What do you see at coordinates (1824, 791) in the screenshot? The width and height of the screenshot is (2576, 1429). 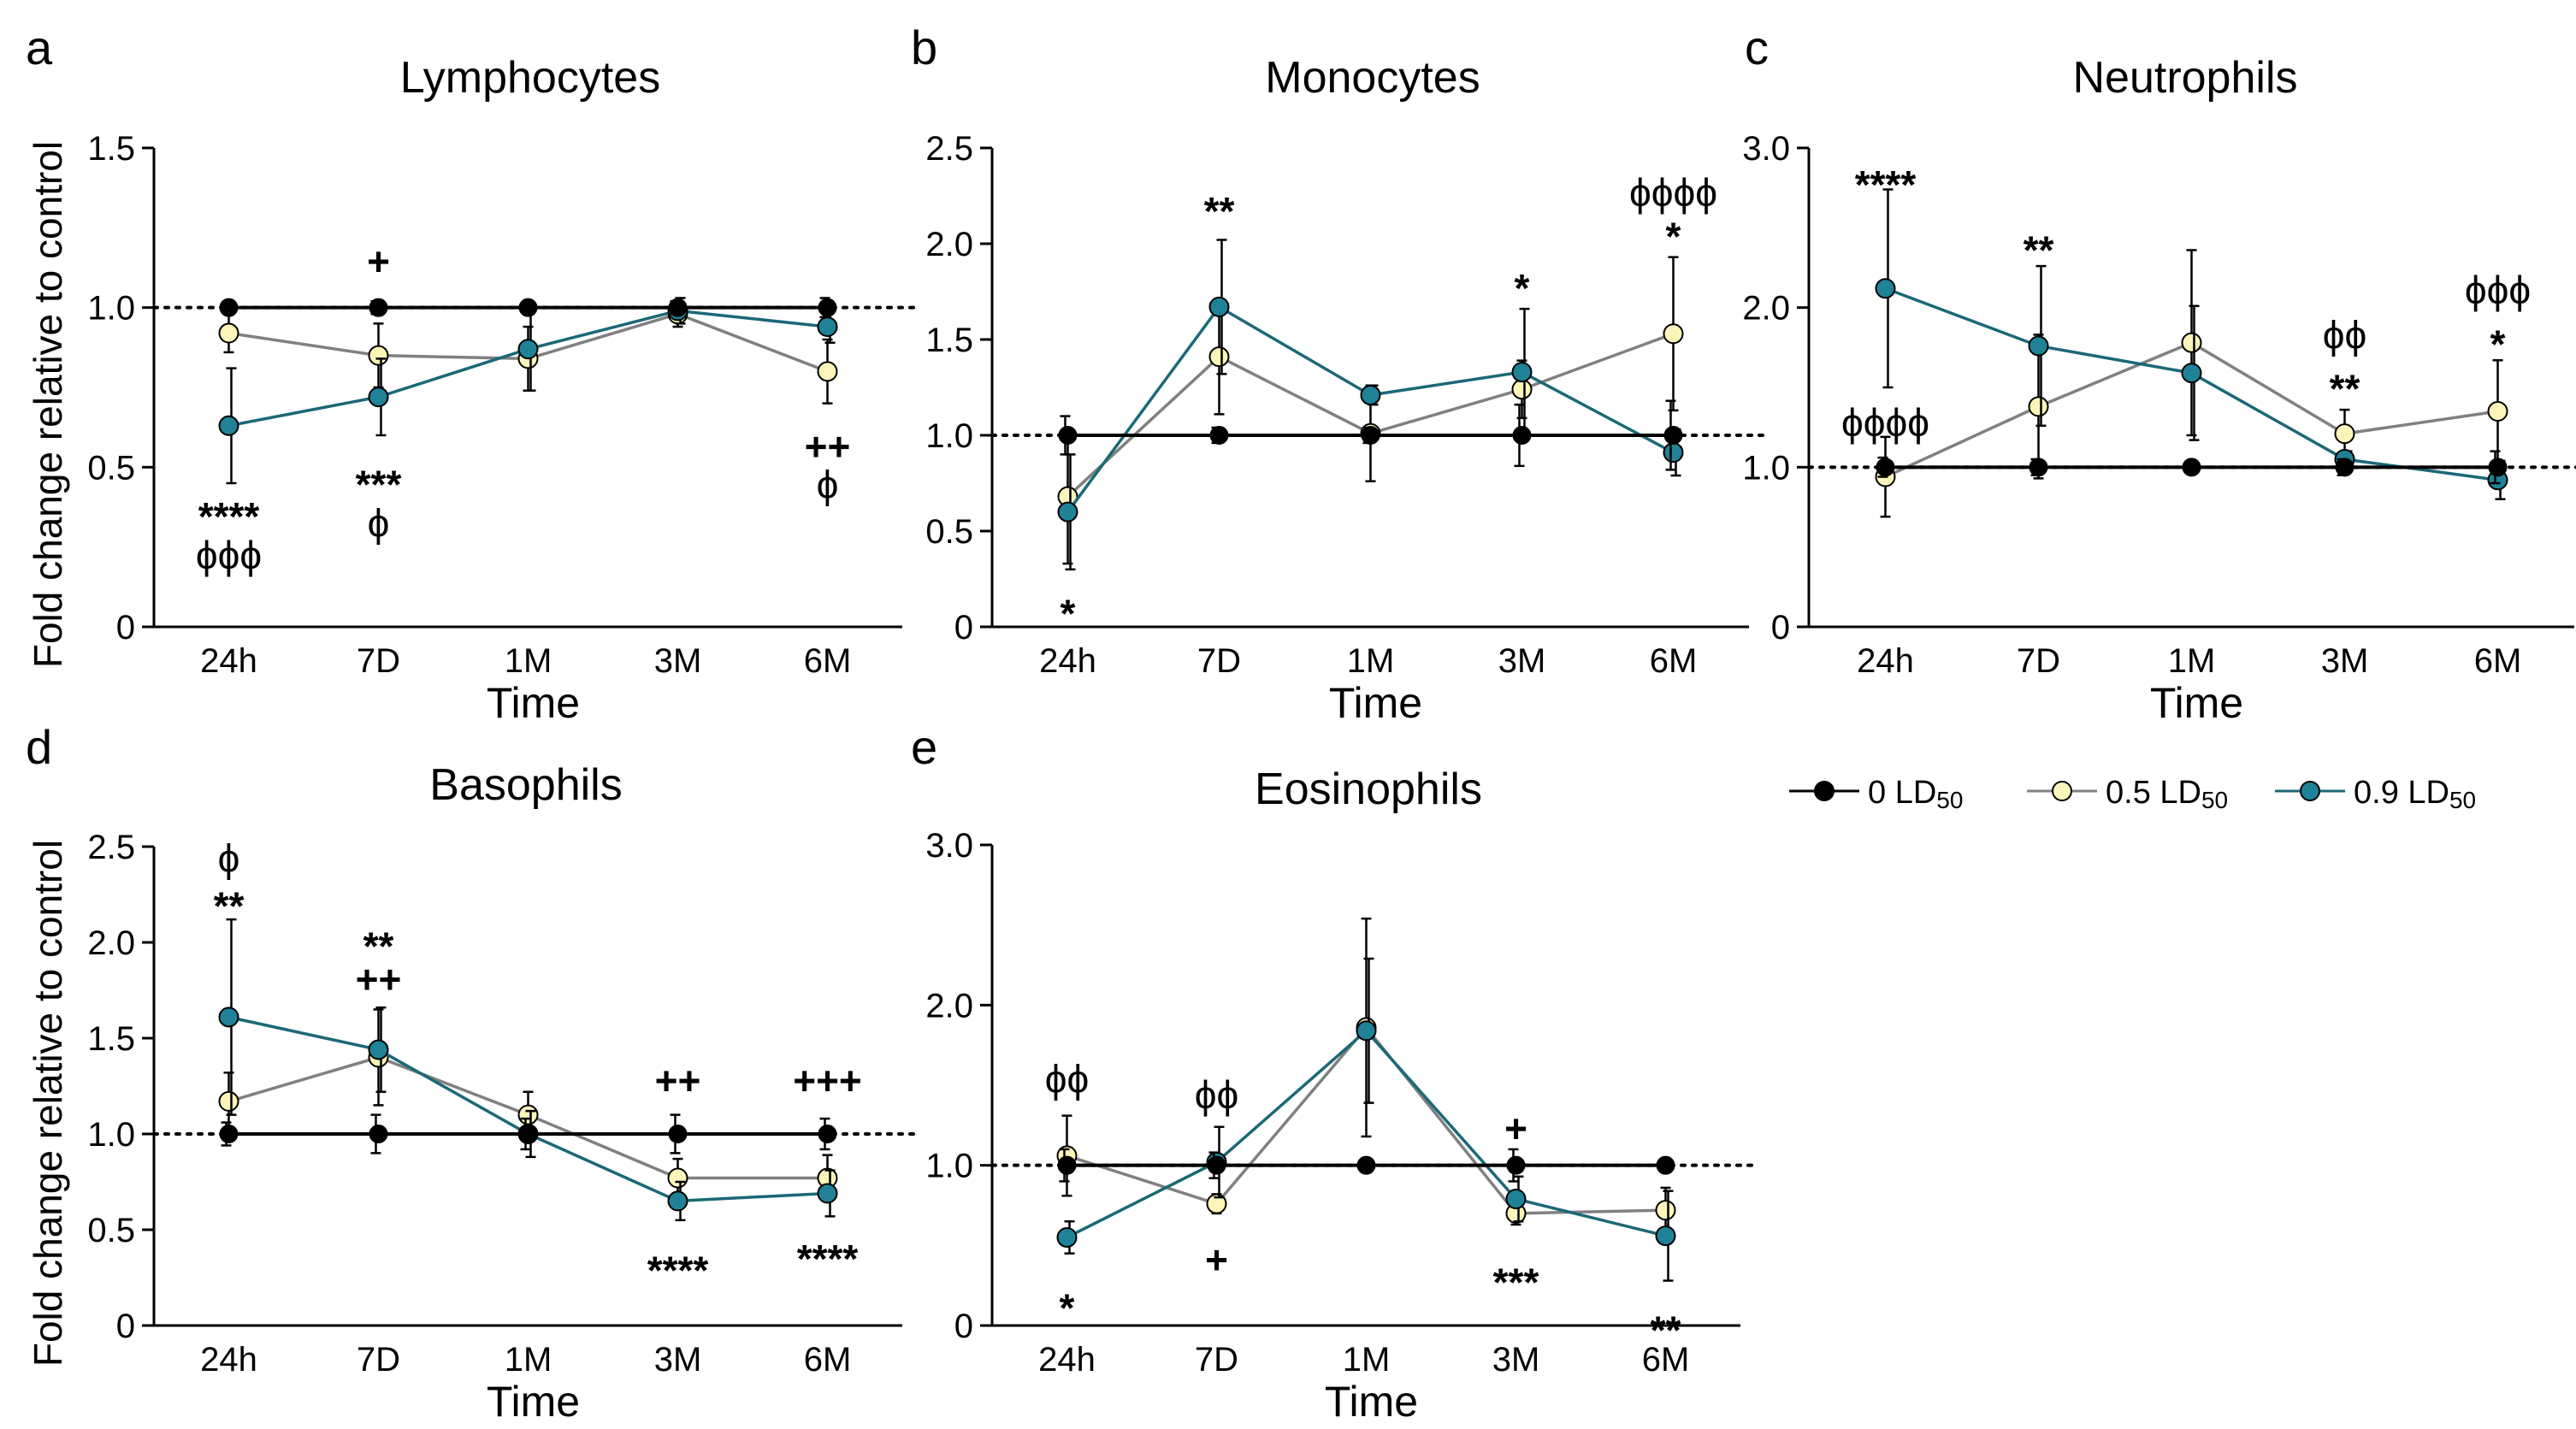 I see `legend-marker` at bounding box center [1824, 791].